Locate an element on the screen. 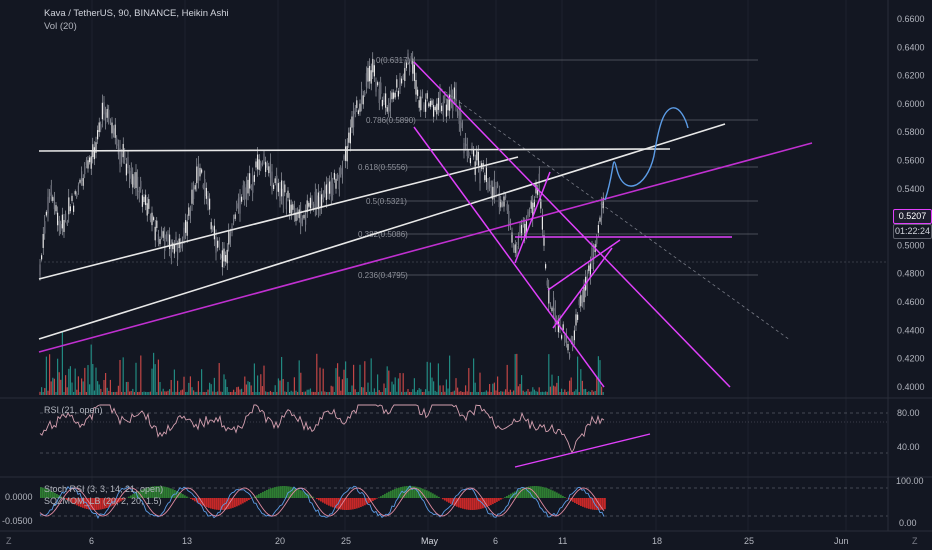 This screenshot has width=932, height=550. sqz-axis-neg: -0.0500 is located at coordinates (17, 521).